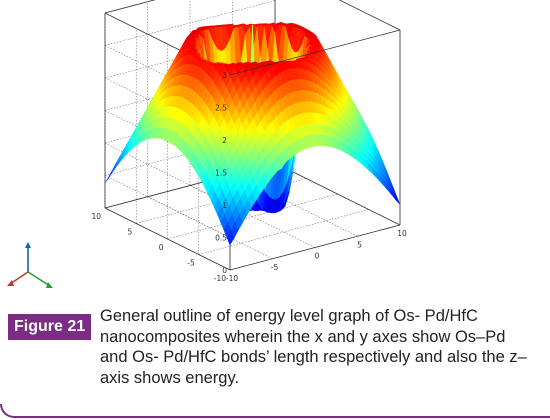 This screenshot has width=550, height=420. I want to click on y-tick-label: 0, so click(161, 247).